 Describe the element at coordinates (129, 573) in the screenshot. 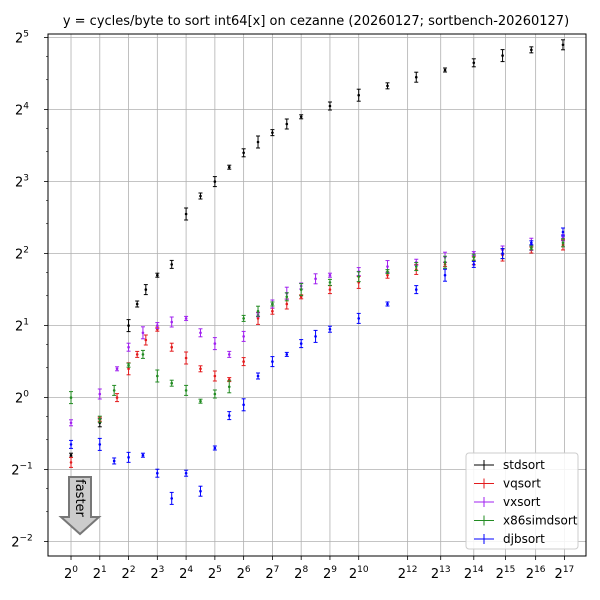

I see `x-tick-label: 22` at that location.